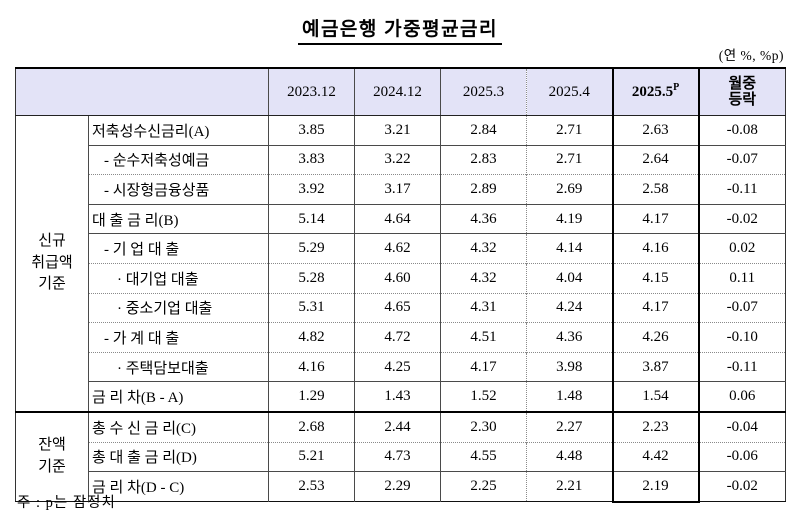 This screenshot has width=800, height=512. What do you see at coordinates (178, 130) in the screenshot?
I see `row-label: 저축성수신금리(A)` at bounding box center [178, 130].